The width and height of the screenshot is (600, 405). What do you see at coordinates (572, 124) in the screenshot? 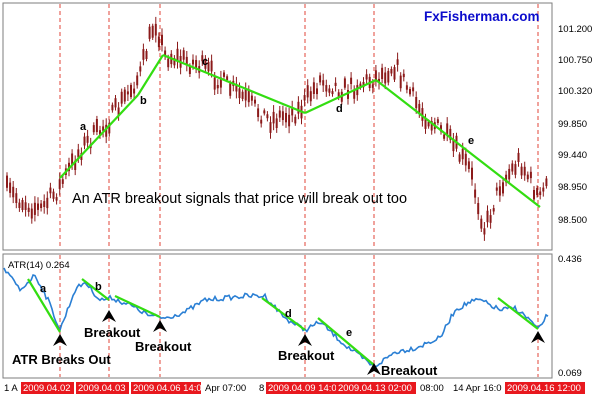
I see `price-axis-label: 99.850` at bounding box center [572, 124].